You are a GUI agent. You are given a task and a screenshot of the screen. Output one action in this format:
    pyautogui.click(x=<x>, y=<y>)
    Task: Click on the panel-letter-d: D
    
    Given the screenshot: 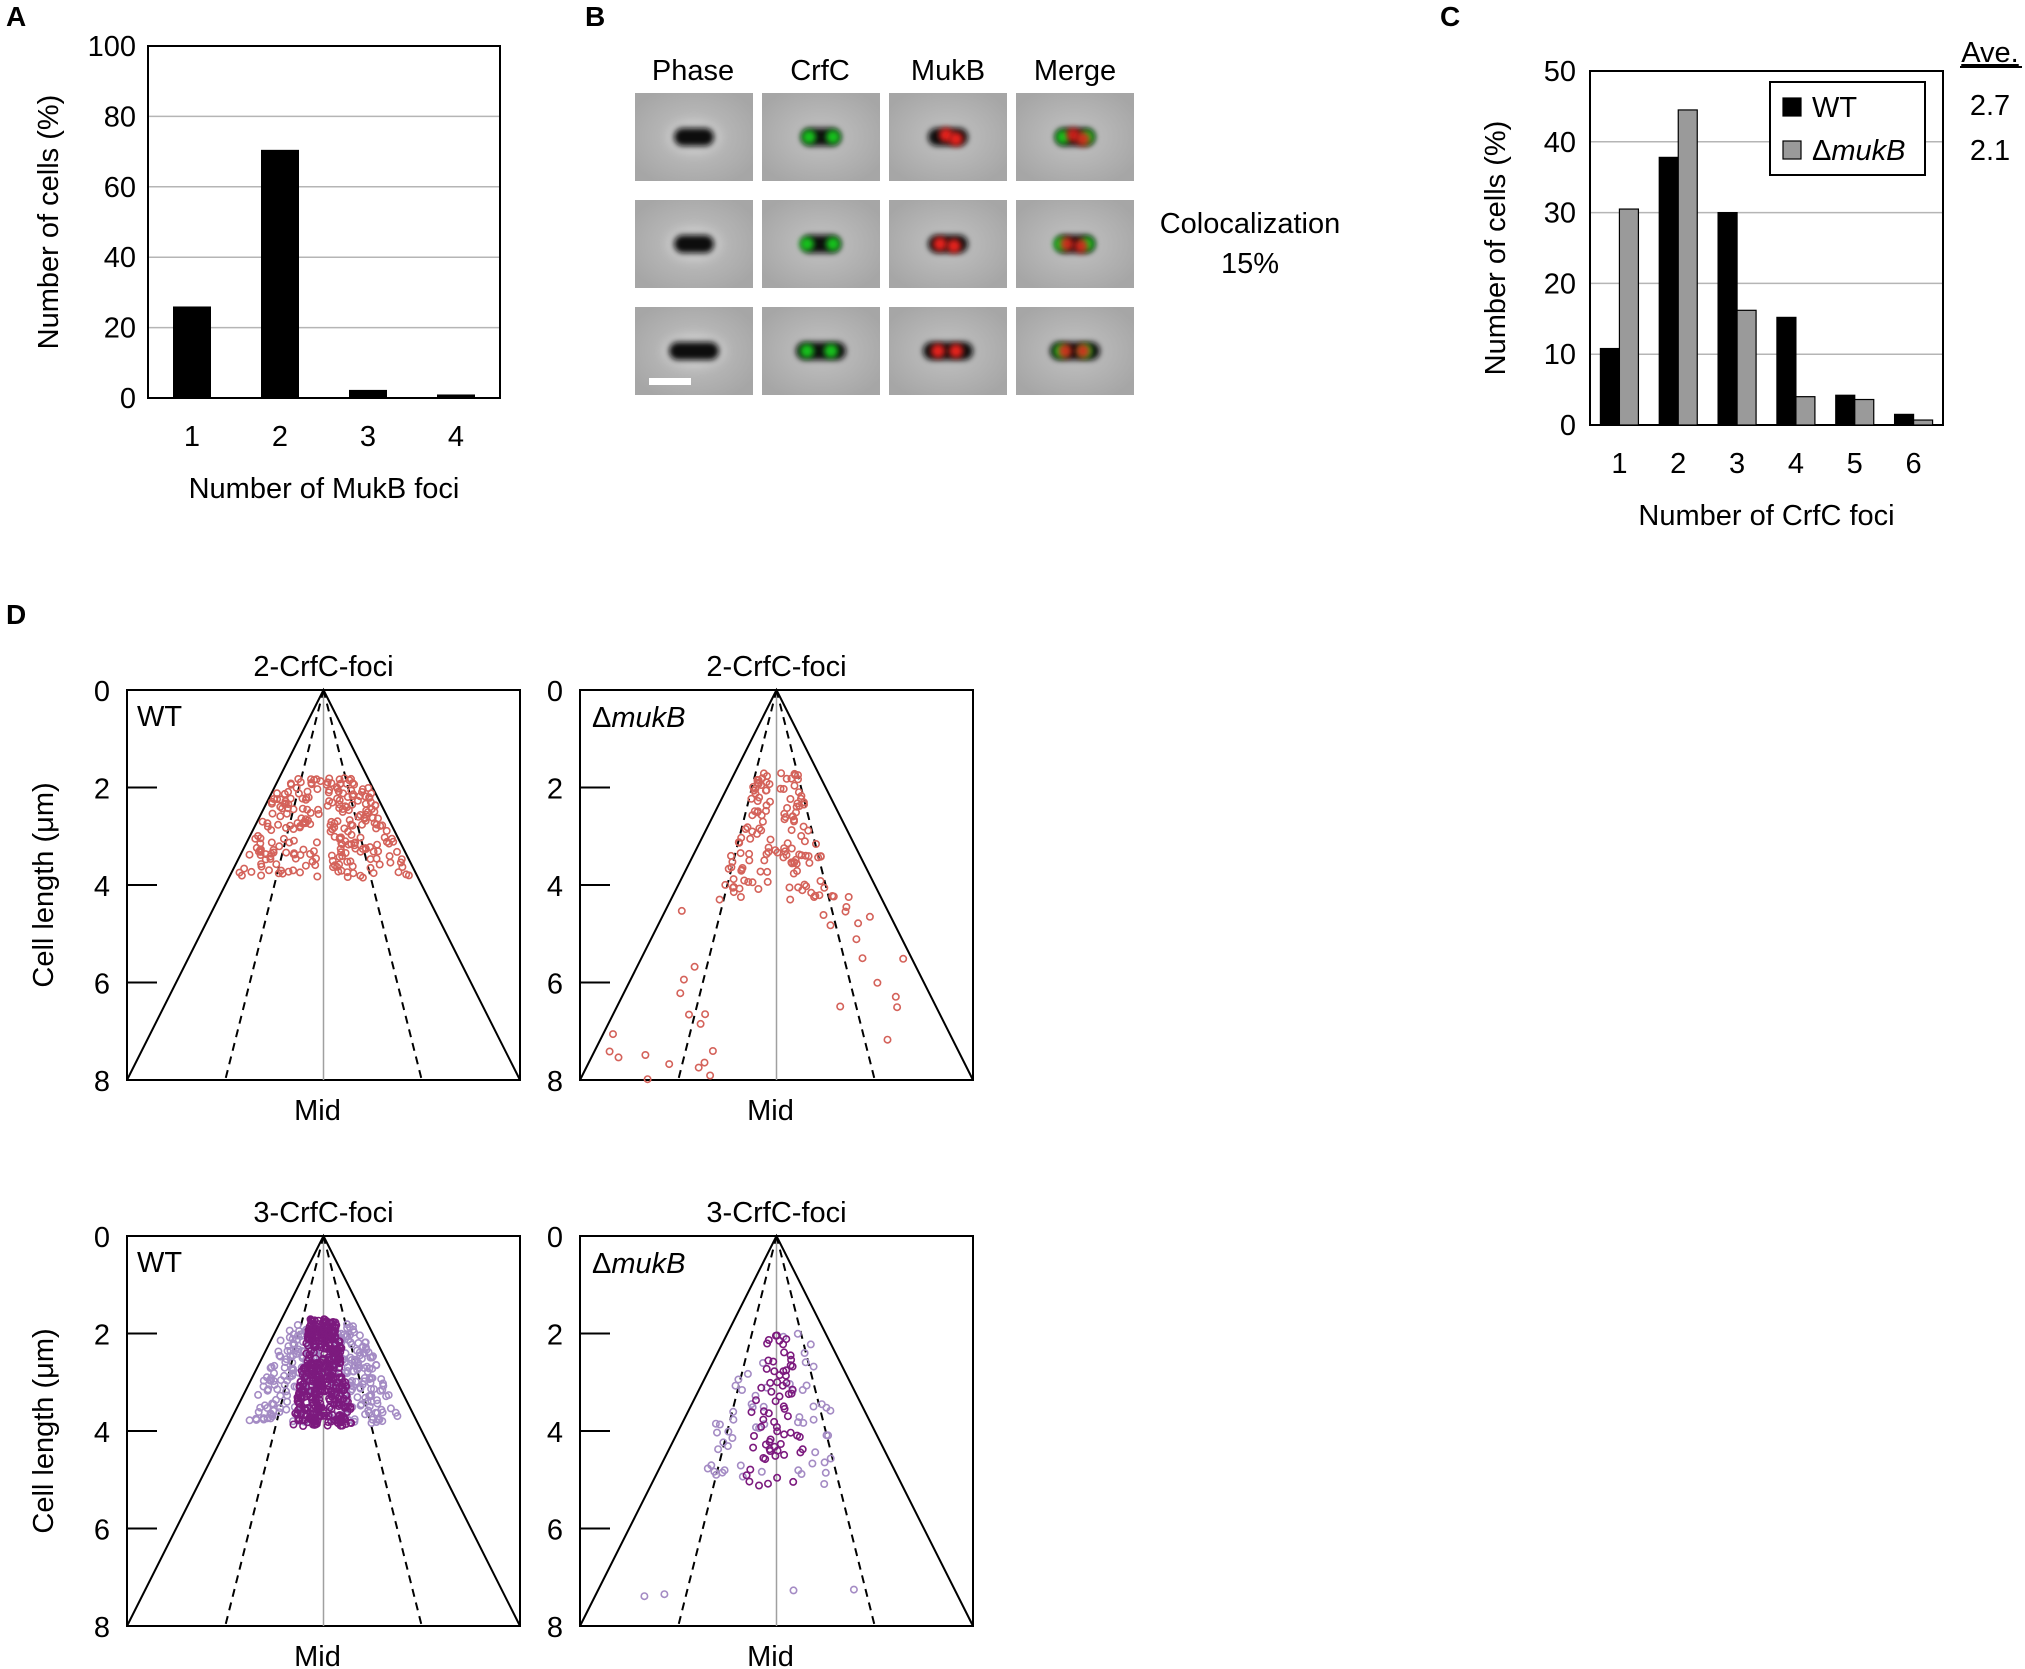 What is the action you would take?
    pyautogui.click(x=16, y=614)
    